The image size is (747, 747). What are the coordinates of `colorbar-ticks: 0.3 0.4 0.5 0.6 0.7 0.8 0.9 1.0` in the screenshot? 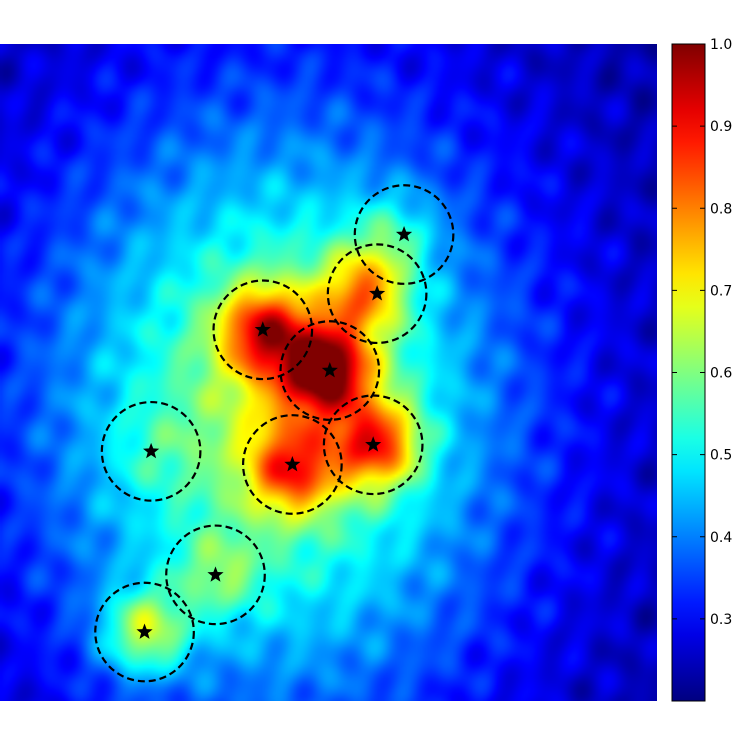 It's located at (702, 332).